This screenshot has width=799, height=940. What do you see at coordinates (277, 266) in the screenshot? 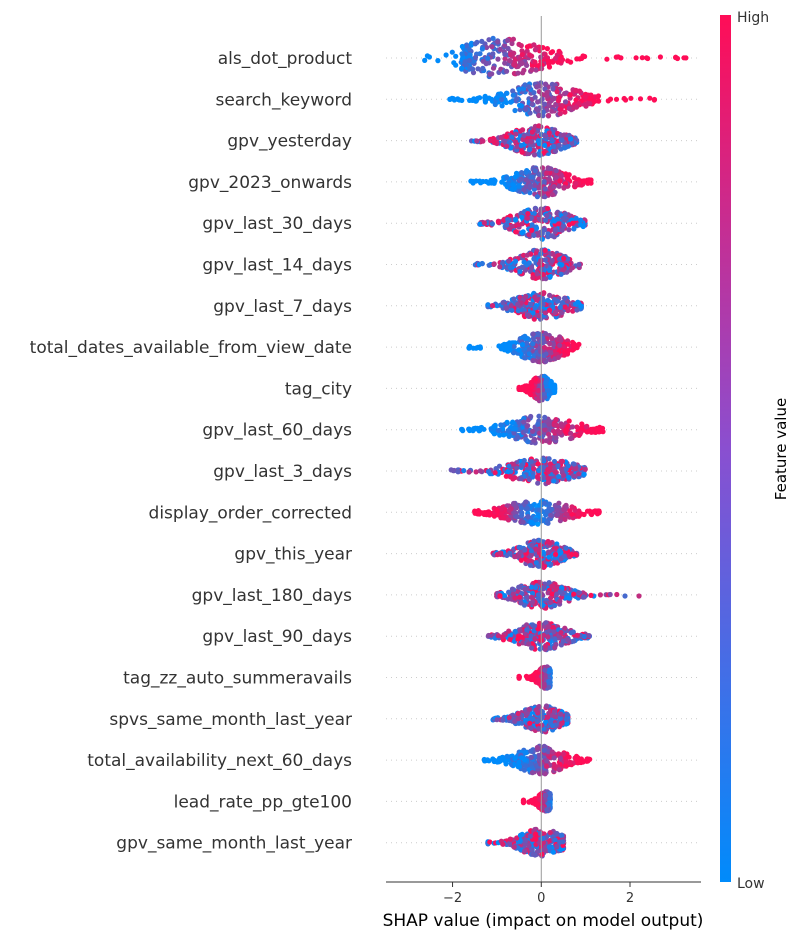
I see `feature-label: gpv_last_14_days` at bounding box center [277, 266].